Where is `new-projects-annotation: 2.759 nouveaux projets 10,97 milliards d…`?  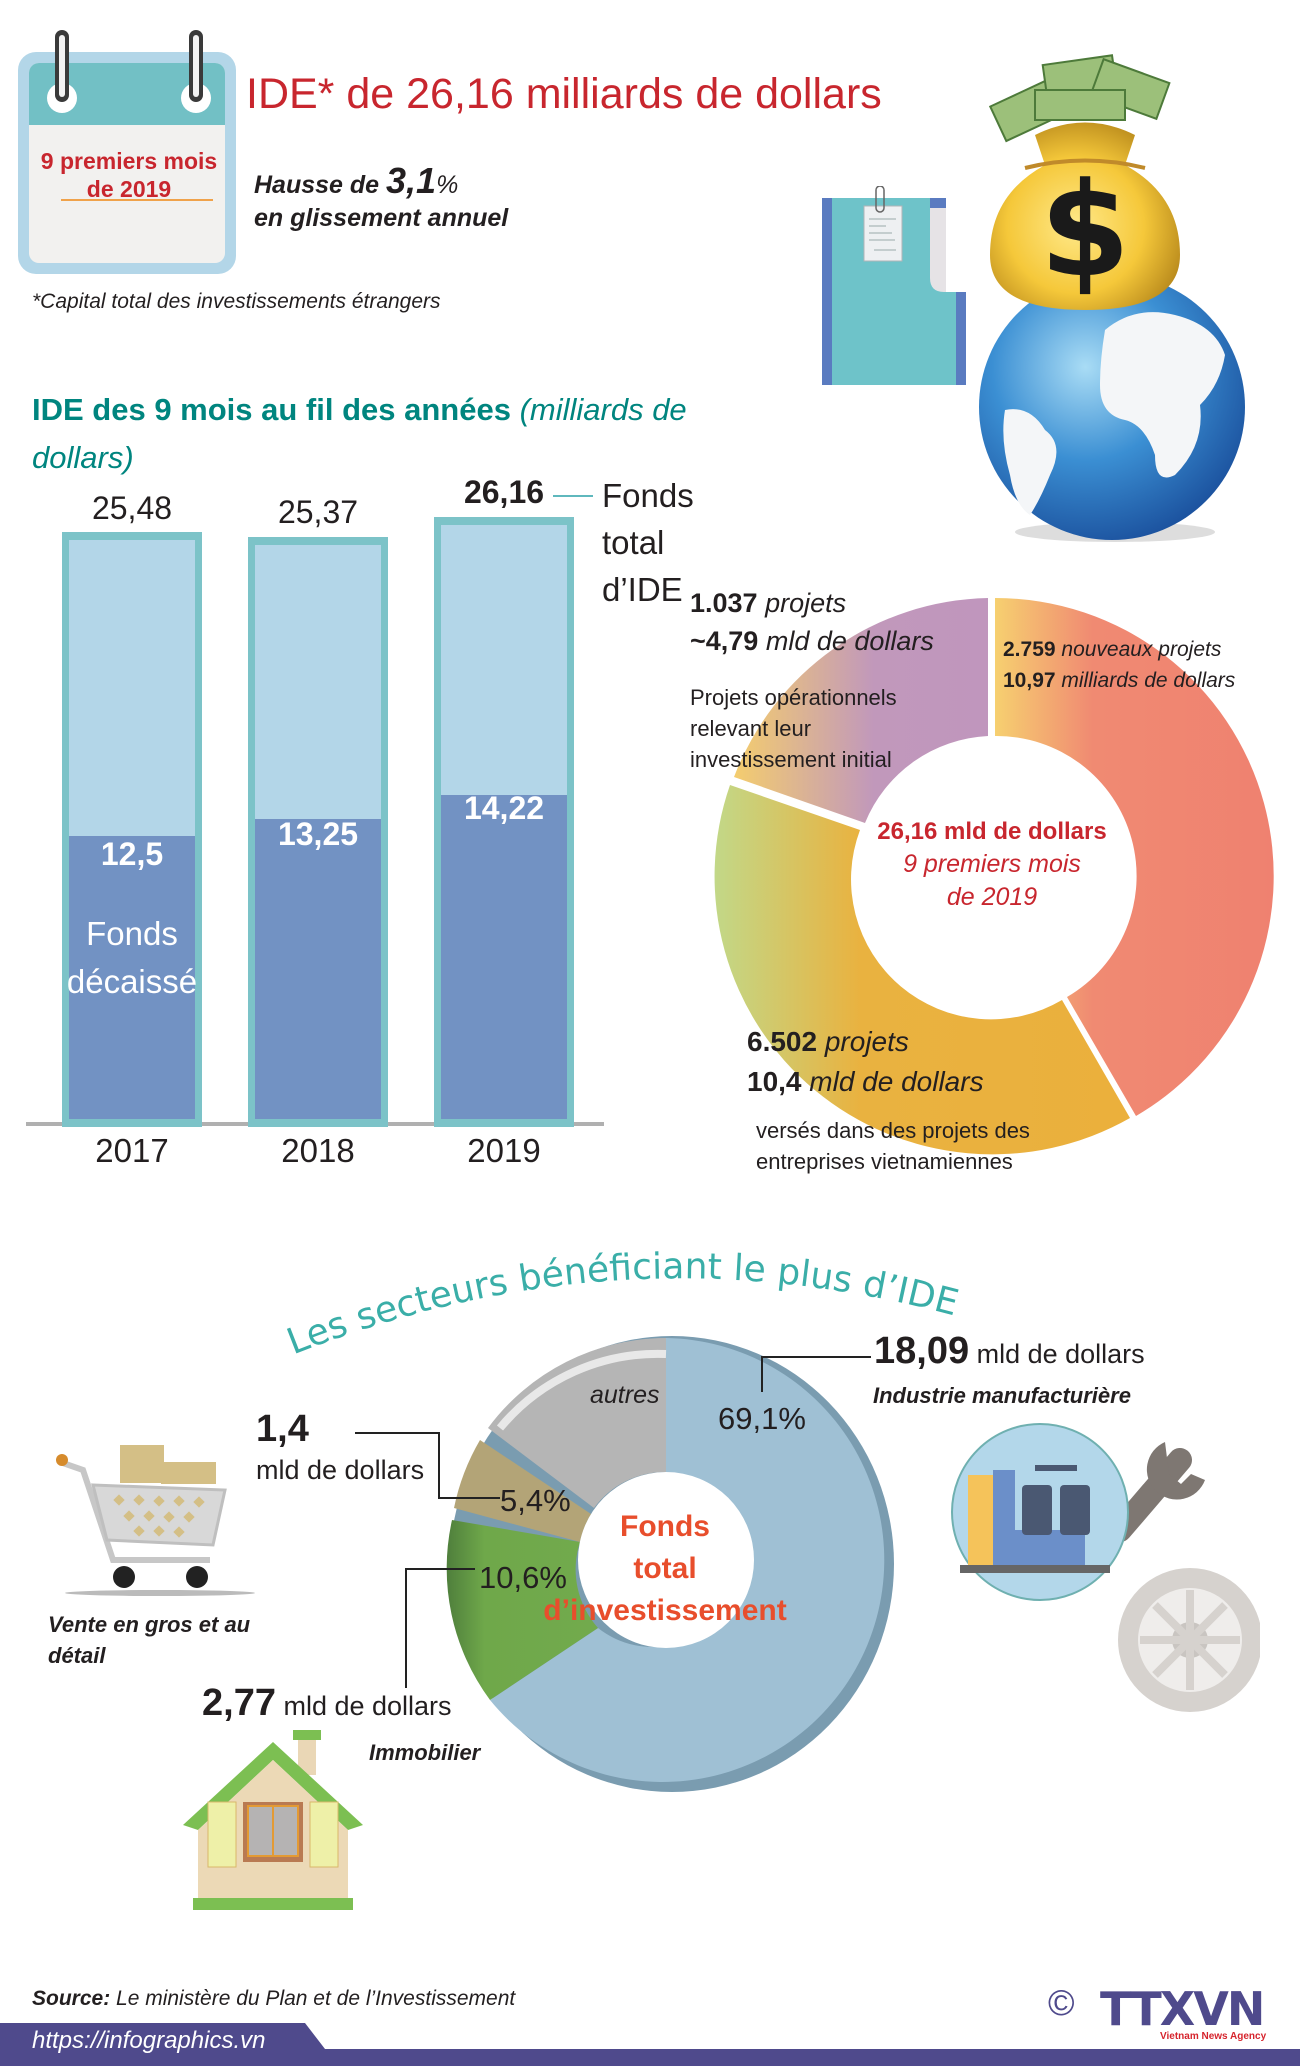
new-projects-annotation: 2.759 nouveaux projets 10,97 milliards d… is located at coordinates (1119, 665).